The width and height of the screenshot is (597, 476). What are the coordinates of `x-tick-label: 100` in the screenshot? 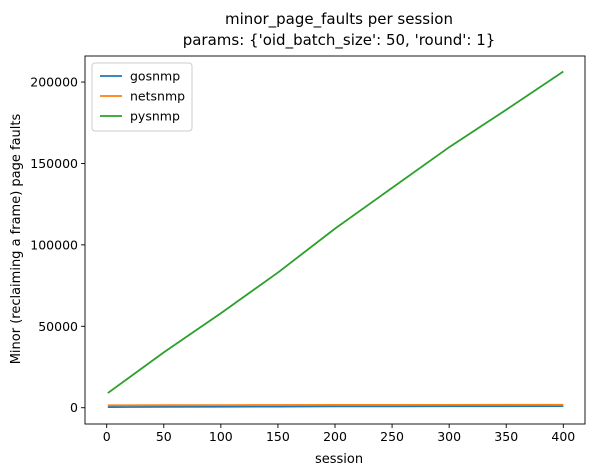 It's located at (221, 436).